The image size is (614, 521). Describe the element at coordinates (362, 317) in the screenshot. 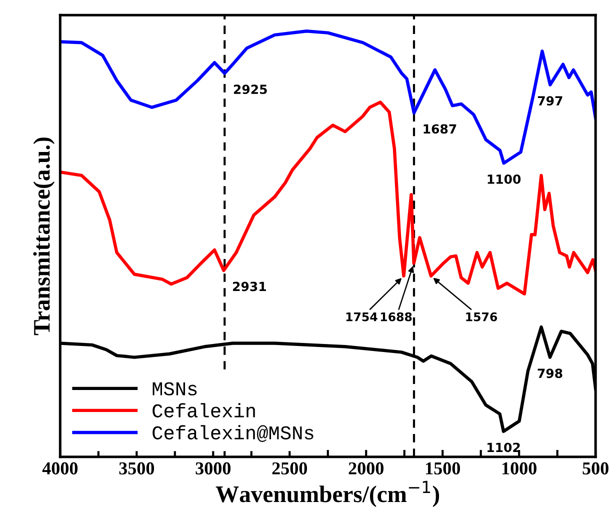

I see `annotation: 1754` at that location.